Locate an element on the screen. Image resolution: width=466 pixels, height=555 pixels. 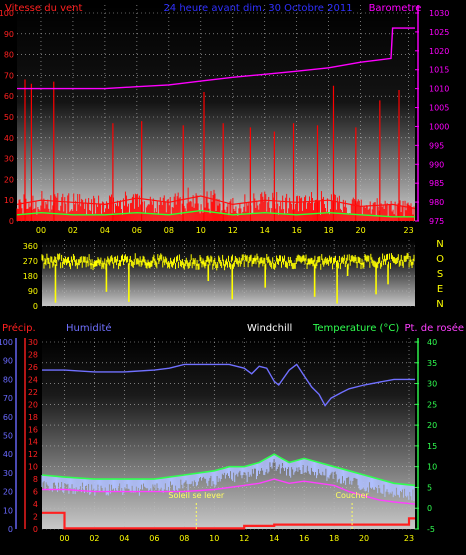
y-tick-temperature: 0 is located at coordinates (429, 508).